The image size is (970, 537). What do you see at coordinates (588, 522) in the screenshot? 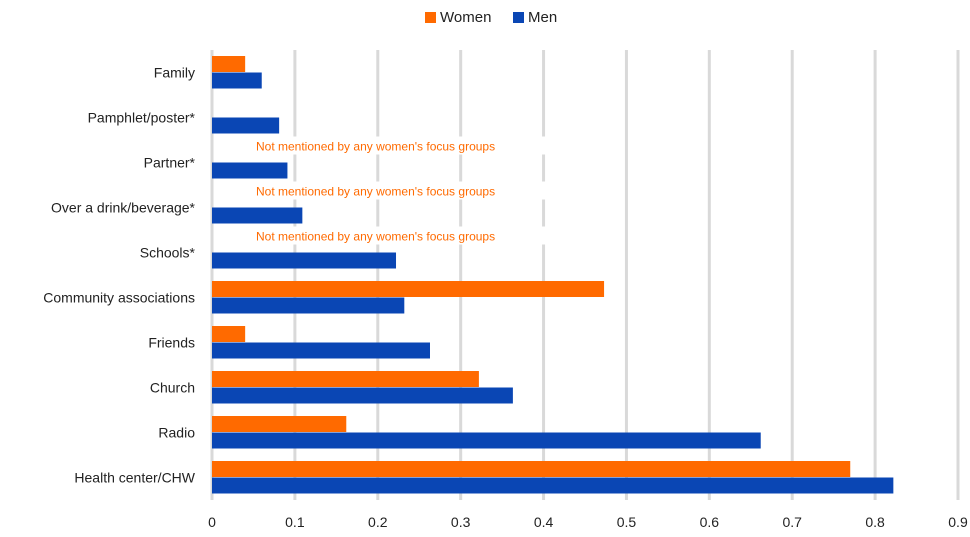
I see `x-axis-ticks: 0 0.1 0.2 0.3 0.4 0.5 0.6 0.7 0.8 0.9` at bounding box center [588, 522].